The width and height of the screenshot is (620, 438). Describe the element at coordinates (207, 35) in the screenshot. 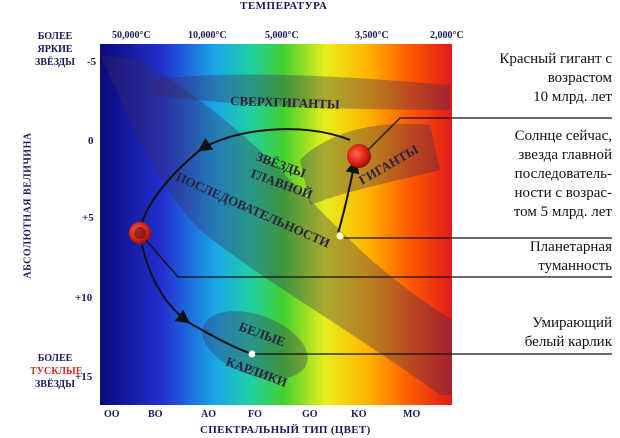

I see `temperature-label: 10,000°C` at that location.